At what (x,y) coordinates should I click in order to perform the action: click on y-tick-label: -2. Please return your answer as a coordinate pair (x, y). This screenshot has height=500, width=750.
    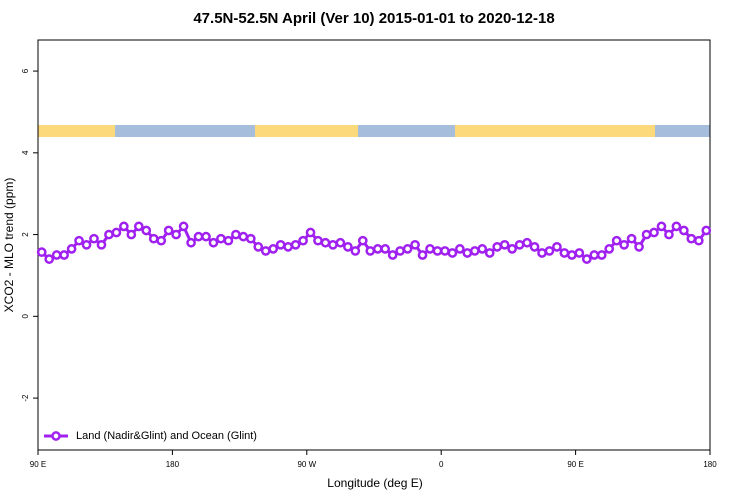
    Looking at the image, I should click on (25, 398).